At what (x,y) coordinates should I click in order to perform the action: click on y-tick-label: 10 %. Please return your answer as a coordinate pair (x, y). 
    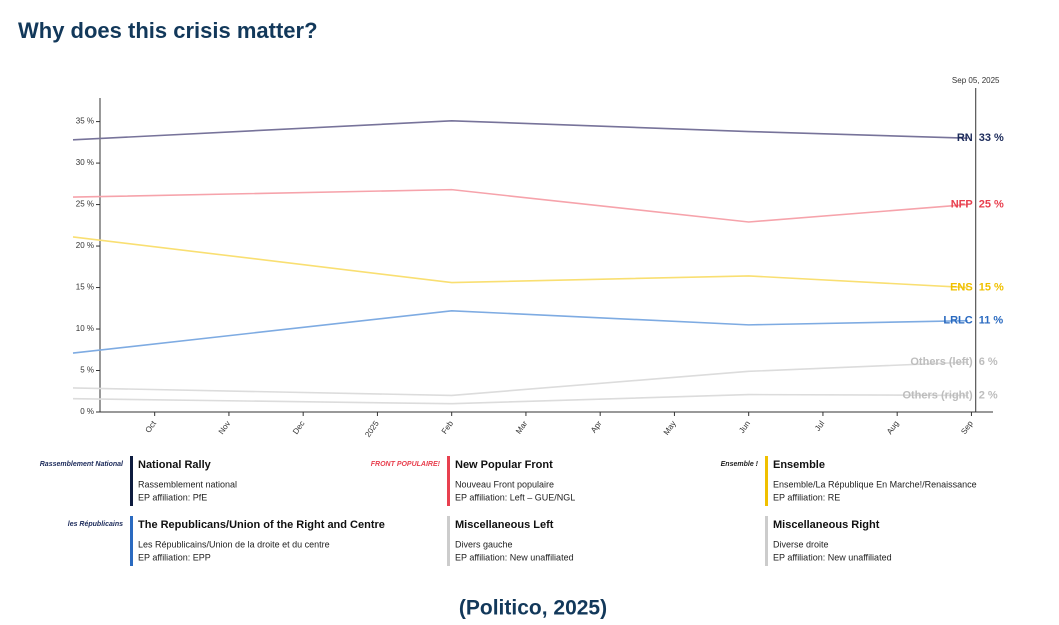
    Looking at the image, I should click on (85, 328).